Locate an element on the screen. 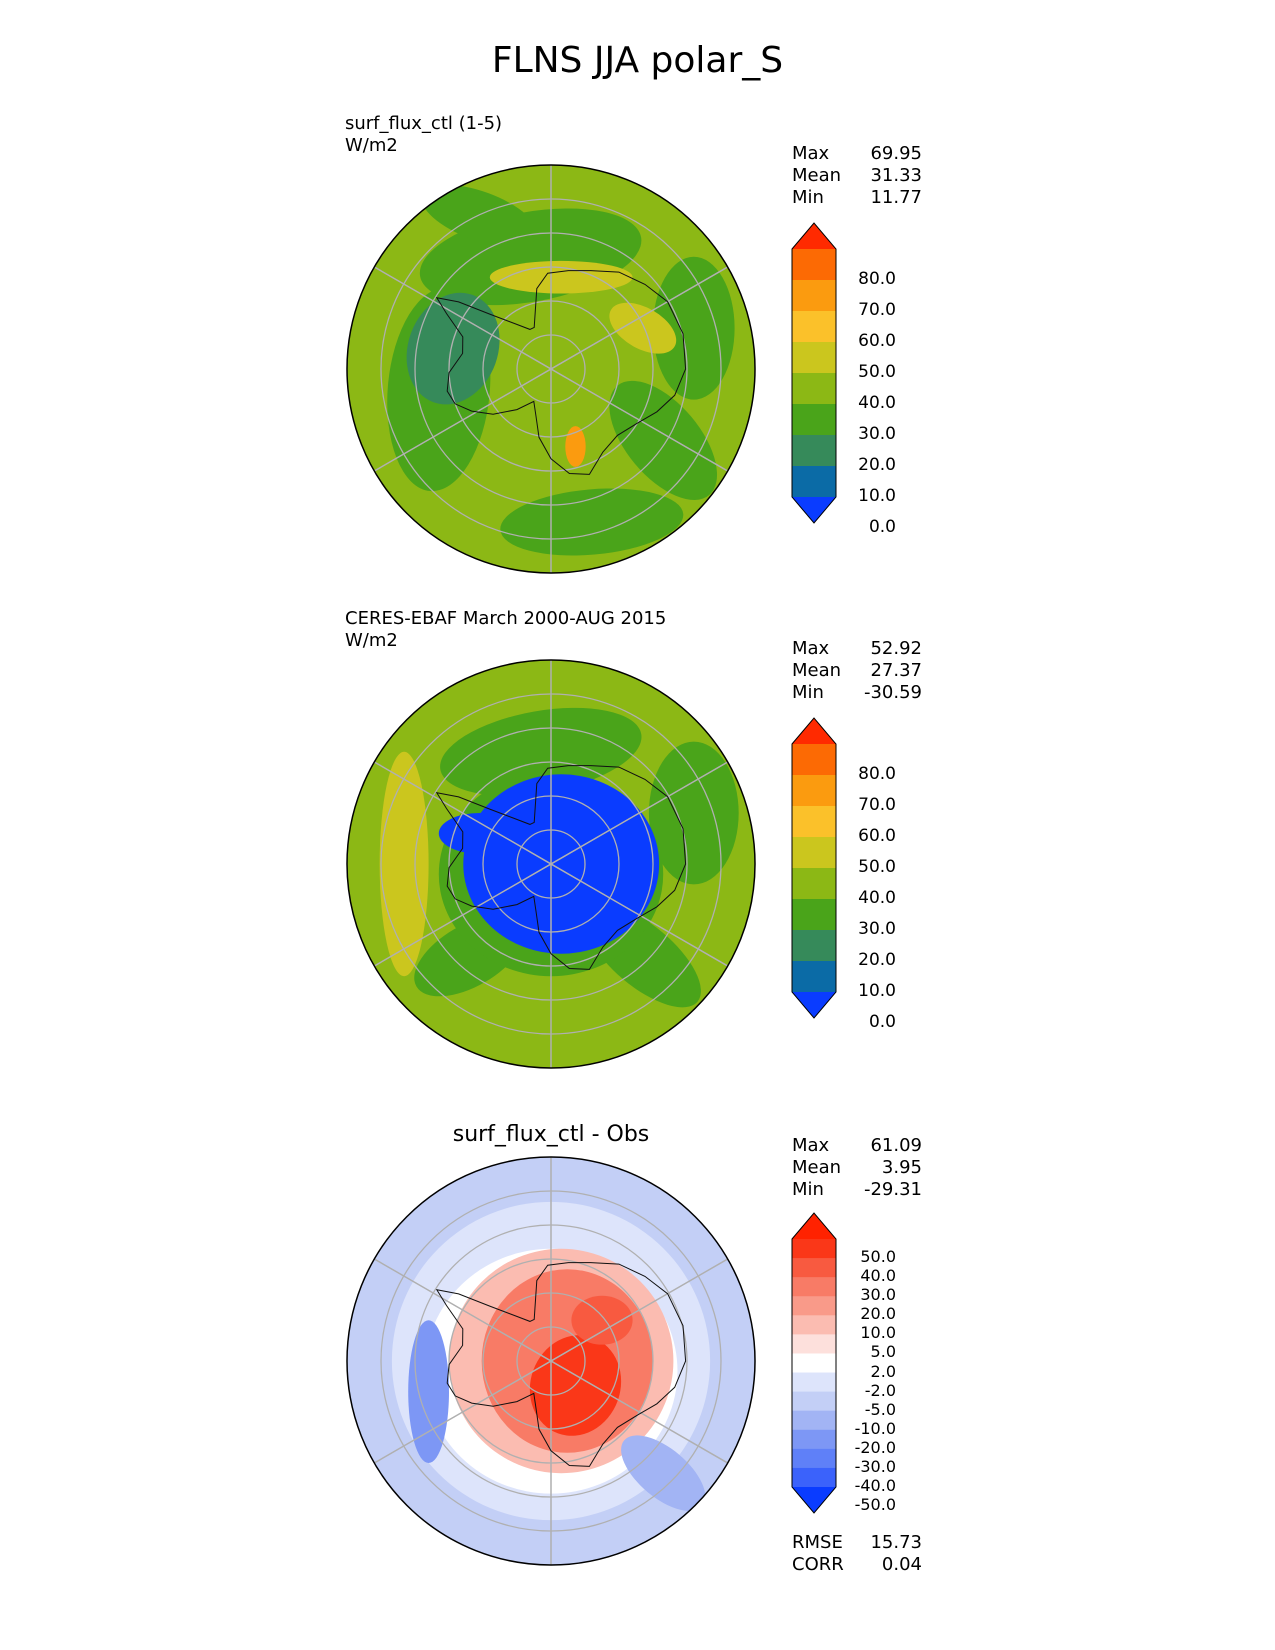 Image resolution: width=1275 pixels, height=1650 pixels. colorbar-tick-label: -5.0 is located at coordinates (880, 1409).